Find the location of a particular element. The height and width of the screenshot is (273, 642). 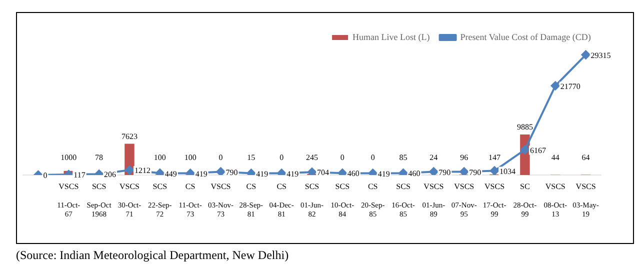

data-label: 117 is located at coordinates (80, 175).